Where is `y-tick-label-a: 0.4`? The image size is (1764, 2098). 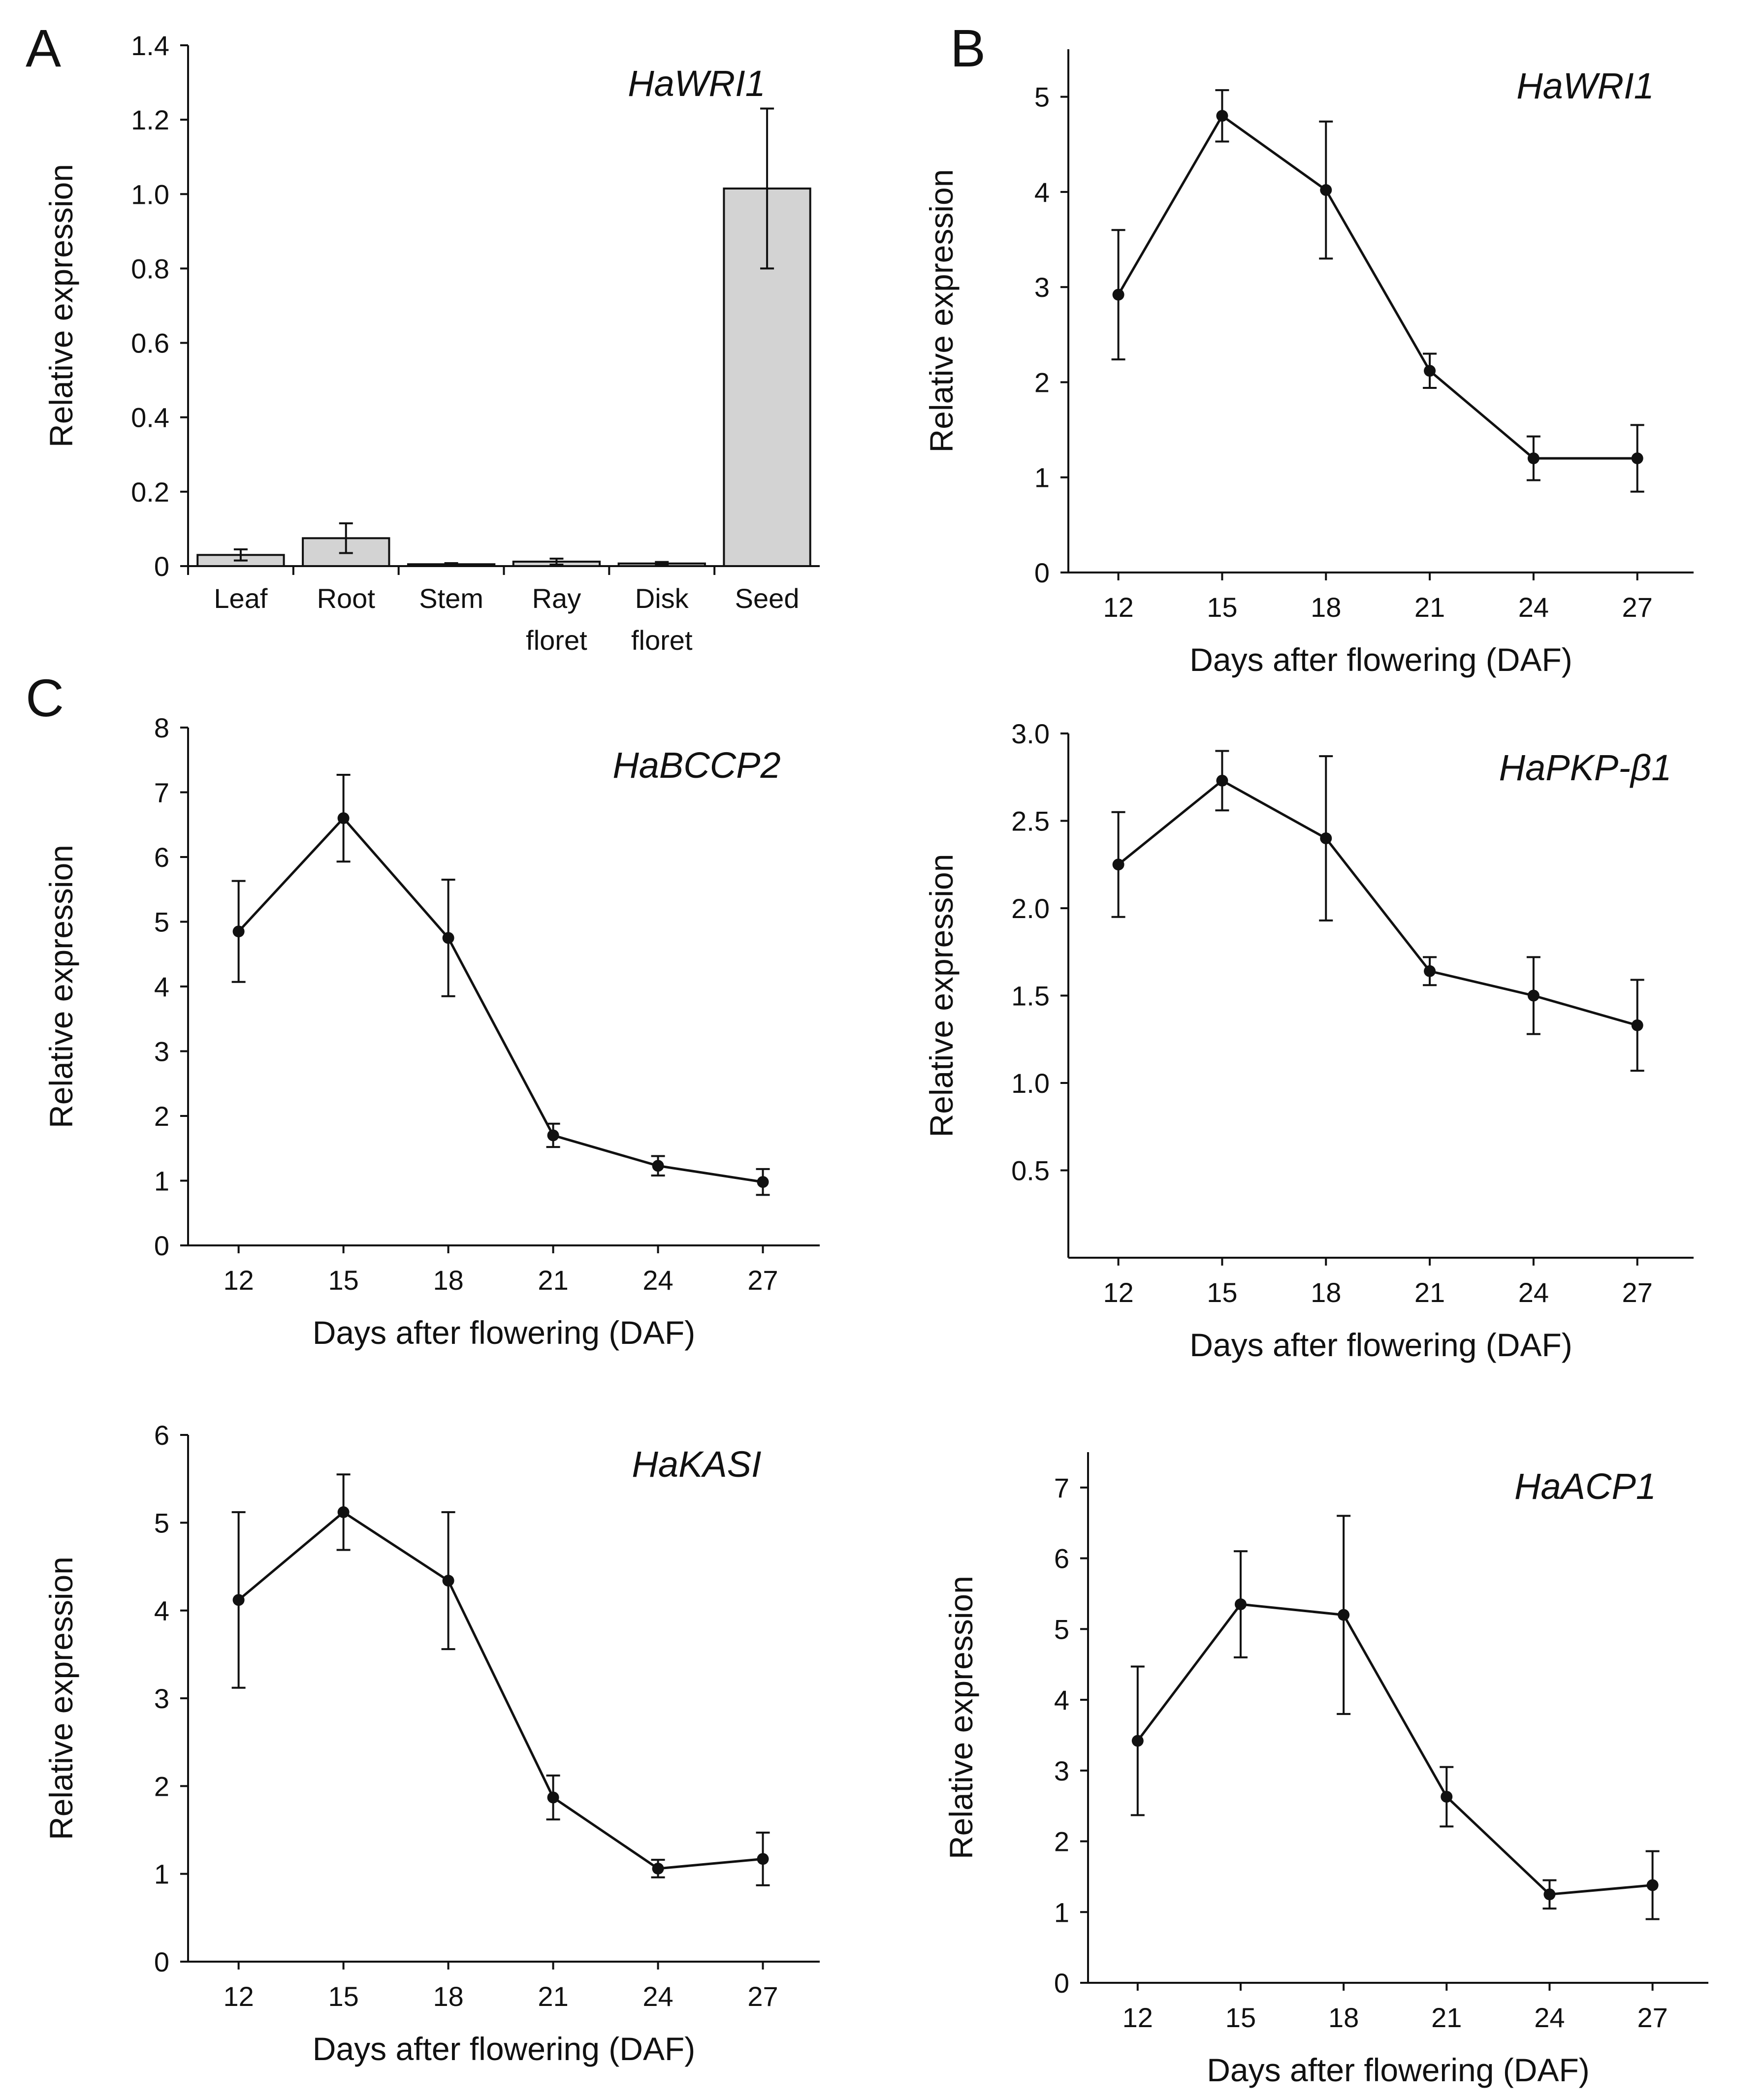 y-tick-label-a: 0.4 is located at coordinates (150, 418).